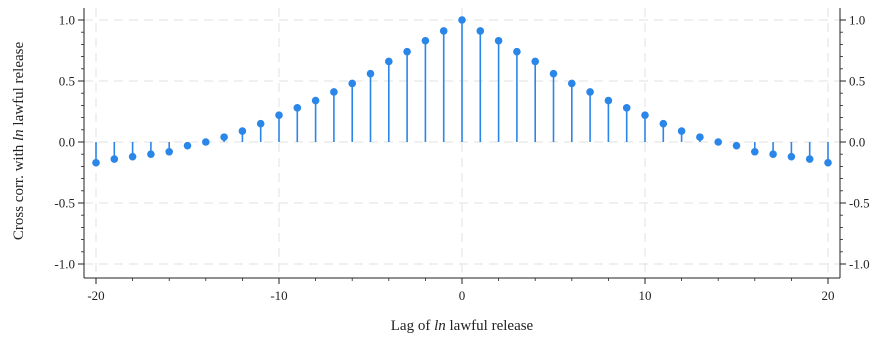 The height and width of the screenshot is (337, 888). I want to click on x-tick-label: -10, so click(278, 295).